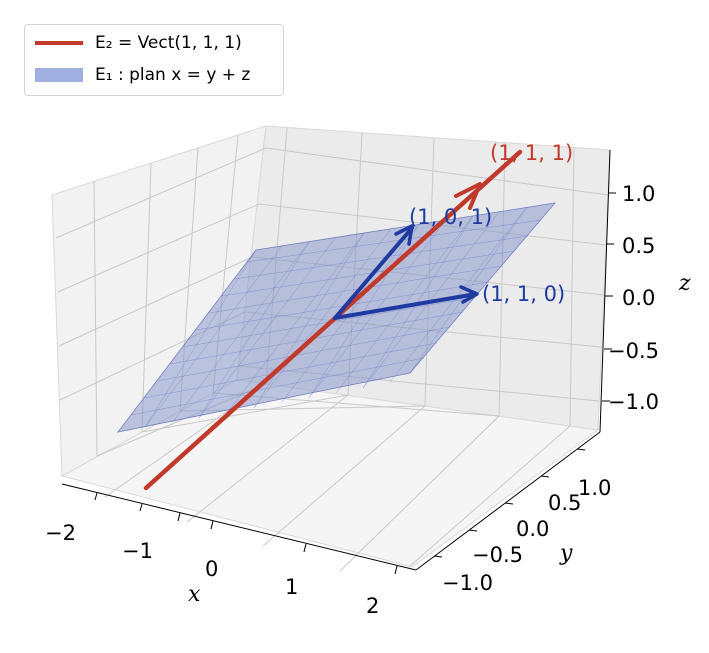 The height and width of the screenshot is (653, 709). What do you see at coordinates (469, 294) in the screenshot?
I see `vector-110-arrowhead` at bounding box center [469, 294].